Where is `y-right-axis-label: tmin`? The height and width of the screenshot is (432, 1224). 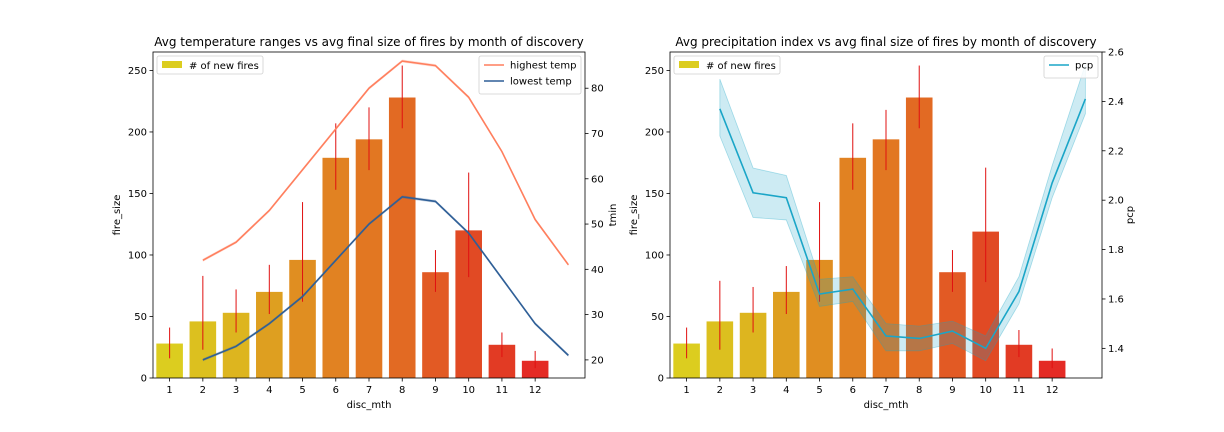 y-right-axis-label: tmin is located at coordinates (613, 215).